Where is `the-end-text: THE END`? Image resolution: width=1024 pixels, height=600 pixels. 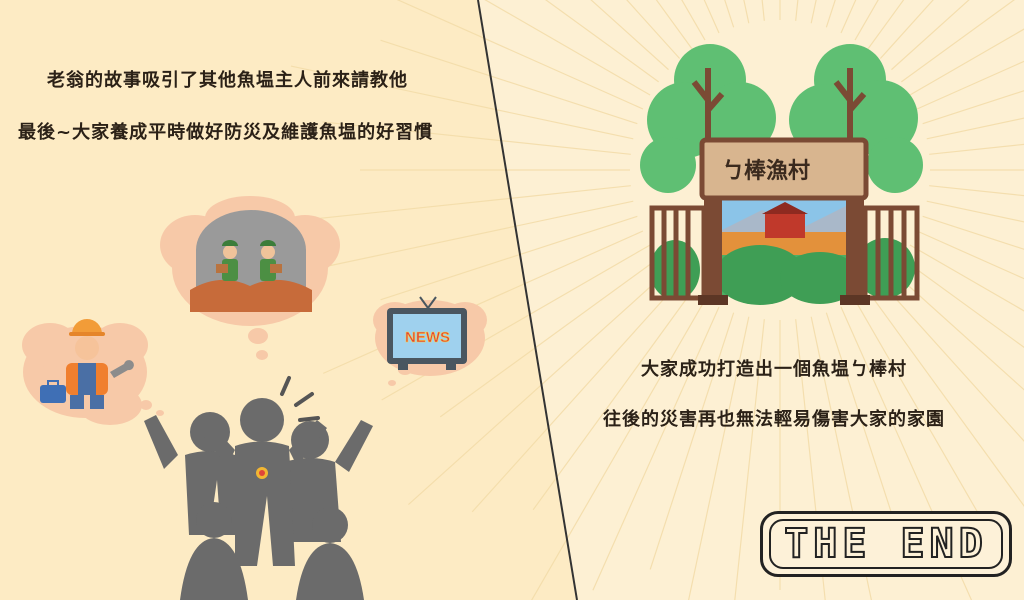 the-end-text: THE END is located at coordinates (885, 544).